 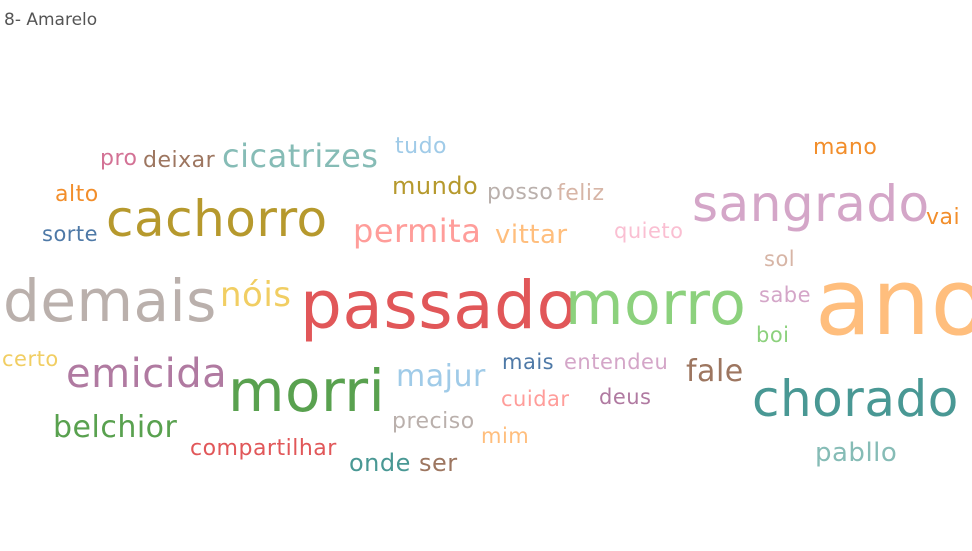 What do you see at coordinates (780, 258) in the screenshot?
I see `word-sol: sol` at bounding box center [780, 258].